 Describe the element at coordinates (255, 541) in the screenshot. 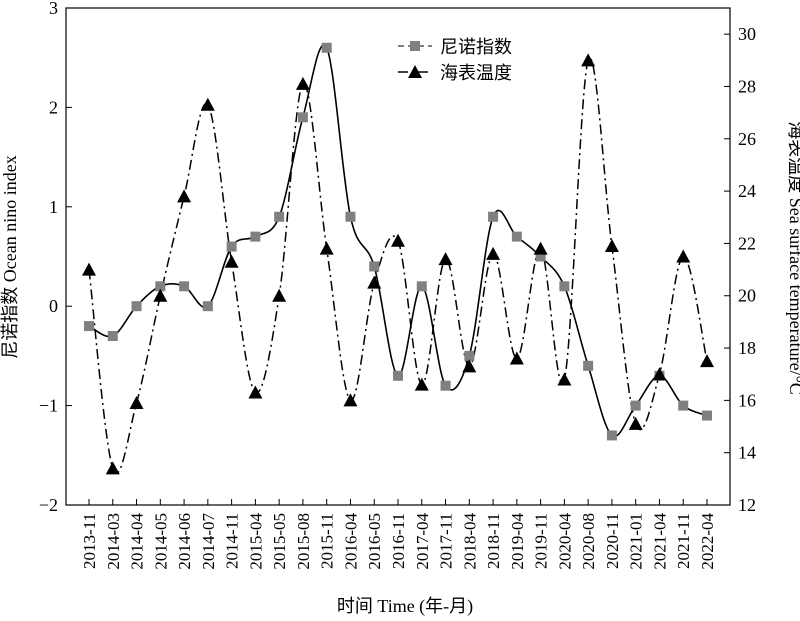

I see `x-tick-label: 2015-04` at that location.